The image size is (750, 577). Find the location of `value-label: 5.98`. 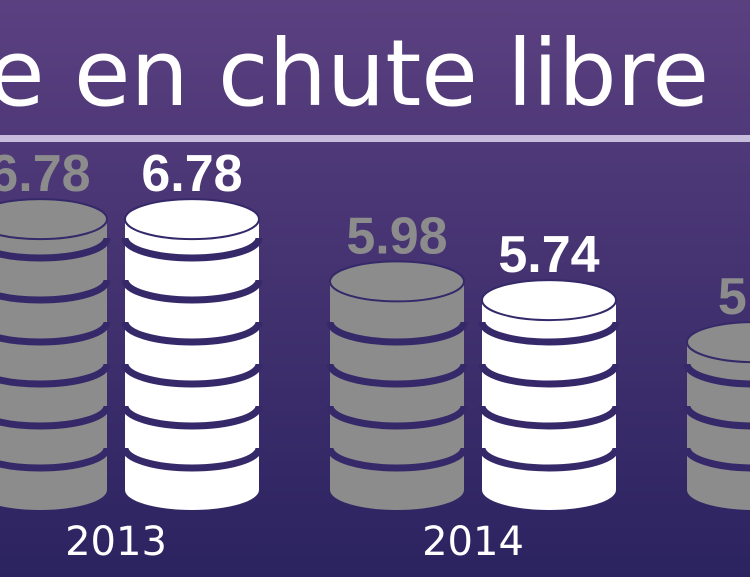

value-label: 5.98 is located at coordinates (396, 236).